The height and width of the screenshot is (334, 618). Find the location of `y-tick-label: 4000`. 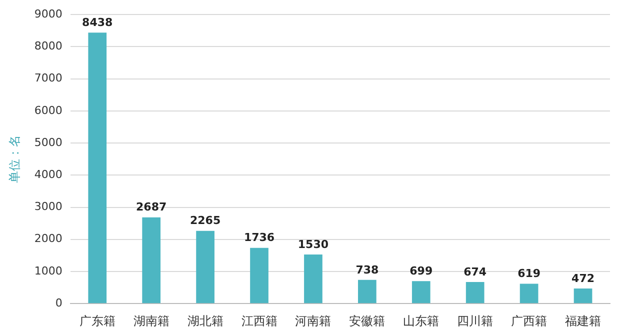

y-tick-label: 4000 is located at coordinates (48, 175).